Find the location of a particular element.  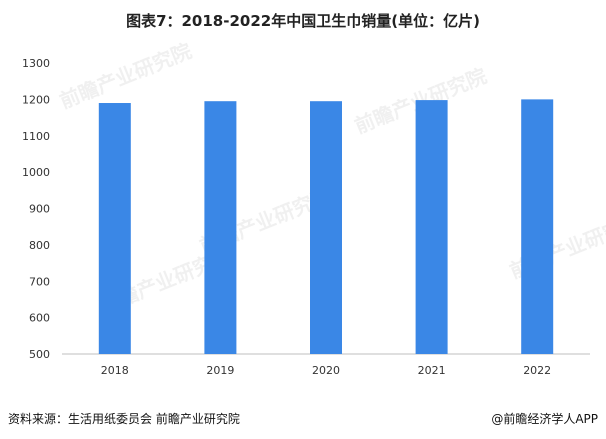

y-tick-label: 700 is located at coordinates (39, 281).